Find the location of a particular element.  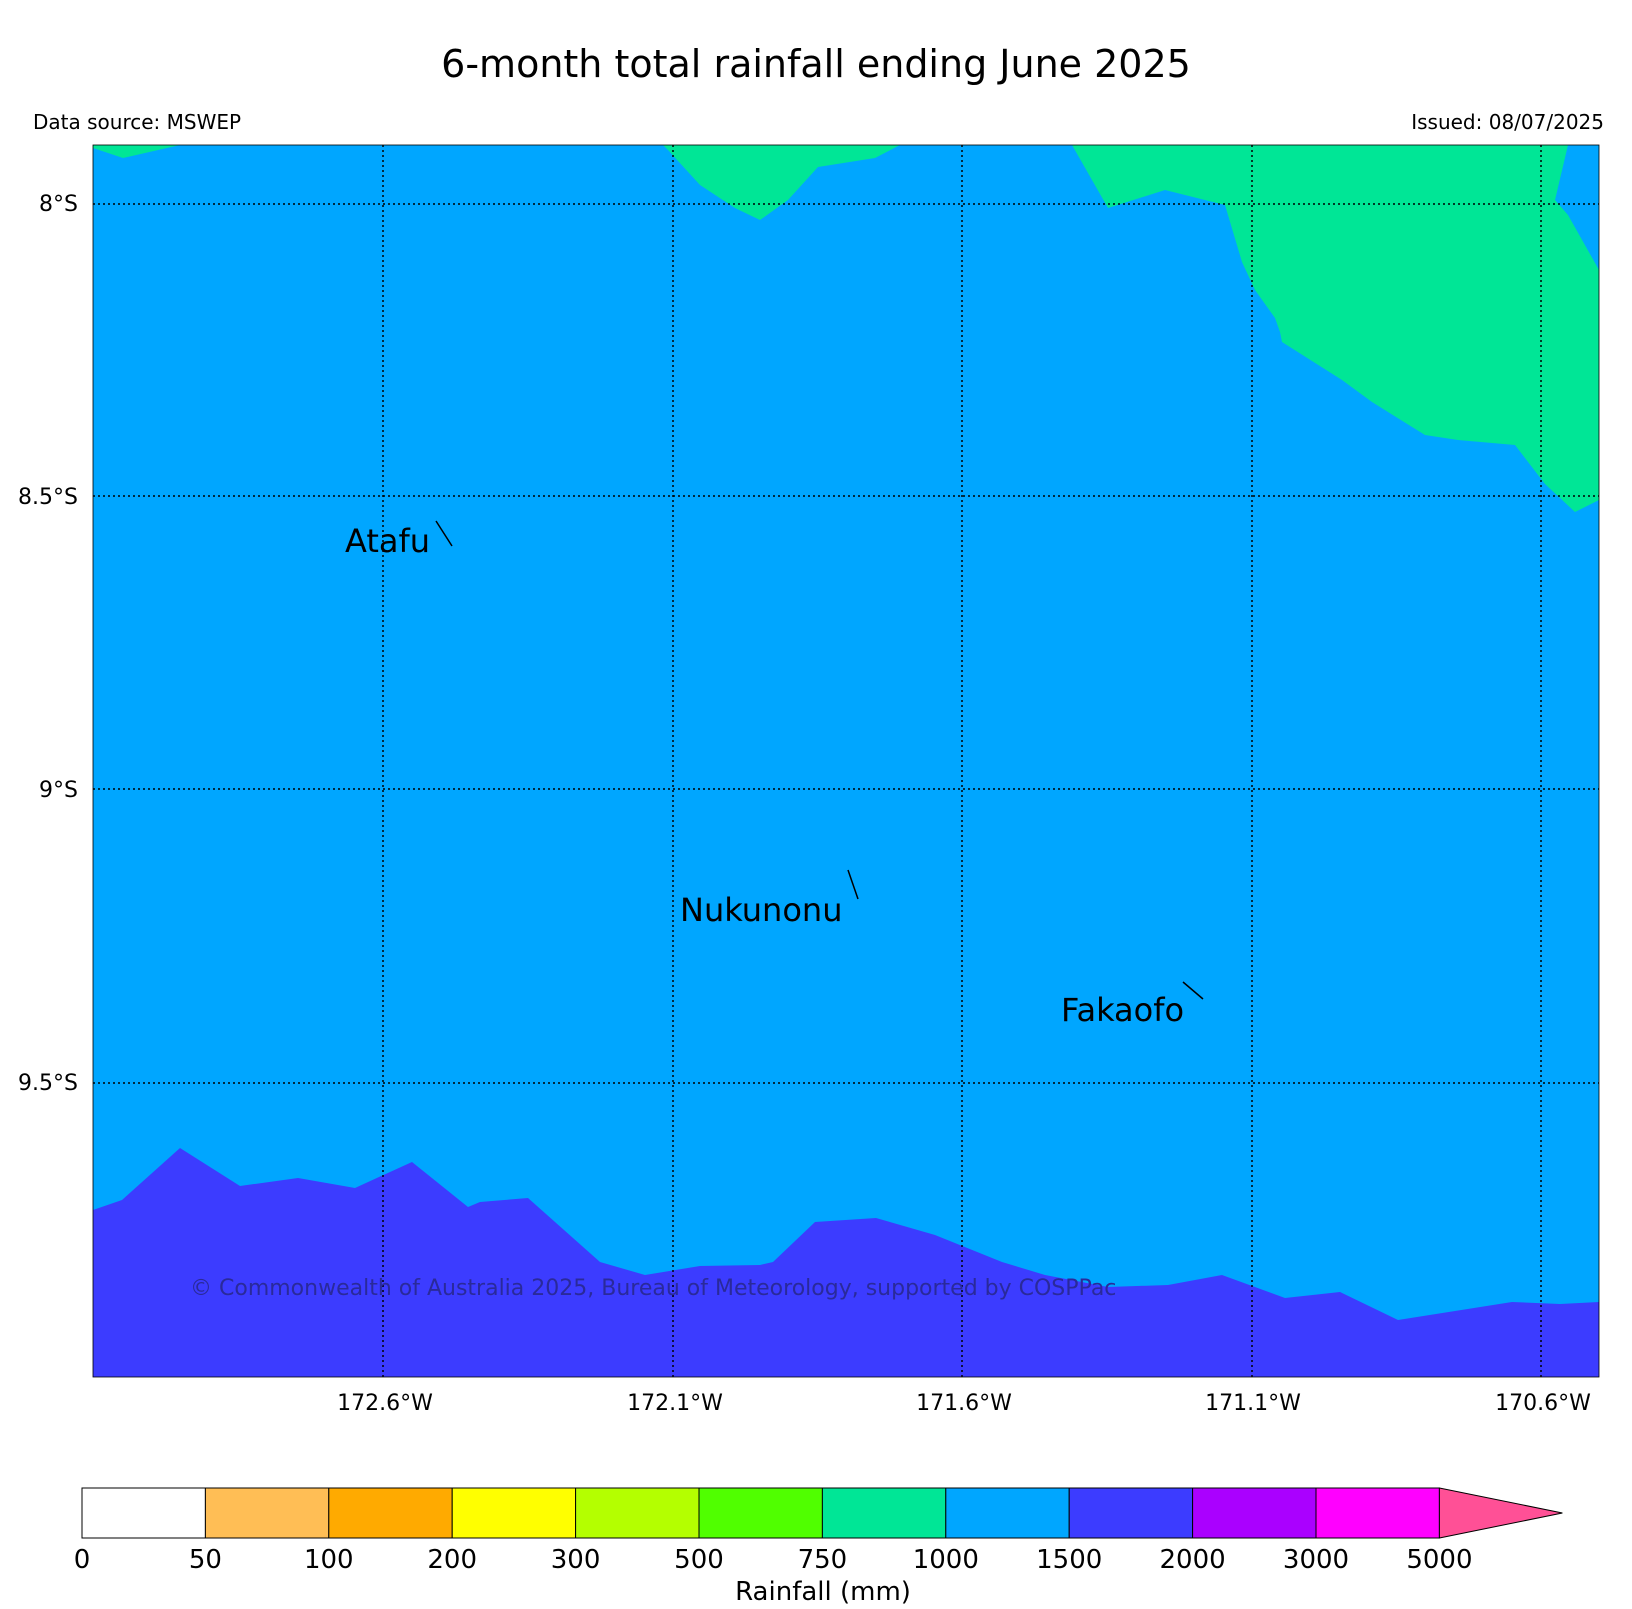

place-label-atafu: Atafu is located at coordinates (387, 541).